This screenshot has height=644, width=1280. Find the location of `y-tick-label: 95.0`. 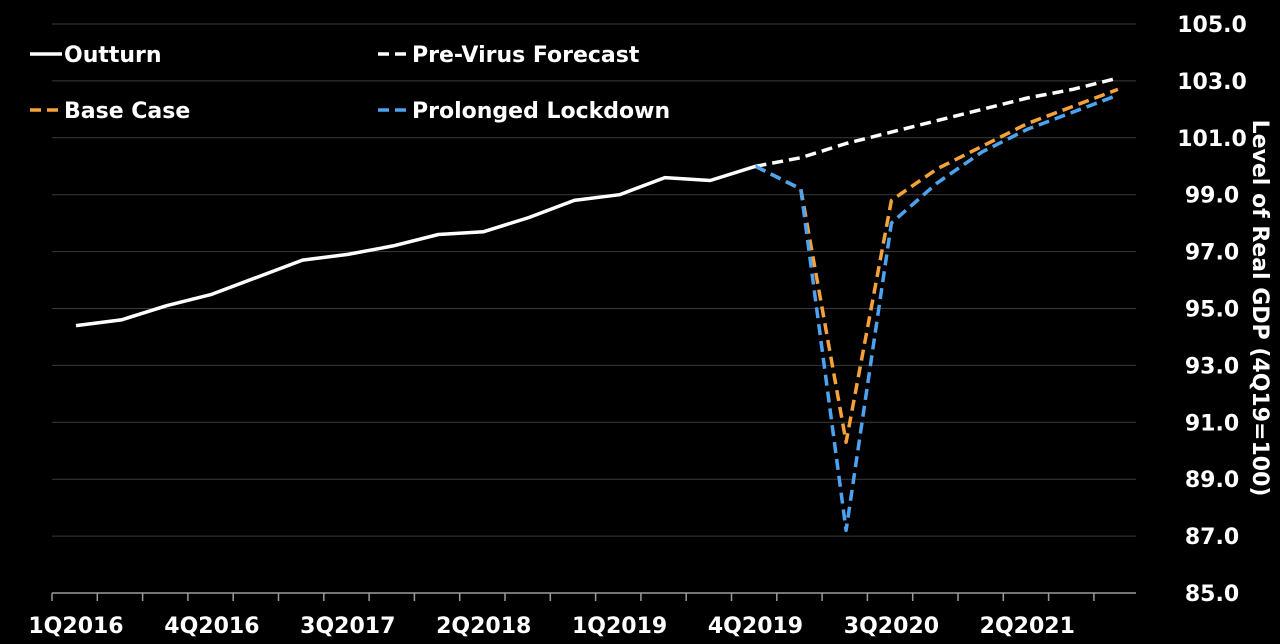

y-tick-label: 95.0 is located at coordinates (1212, 310).